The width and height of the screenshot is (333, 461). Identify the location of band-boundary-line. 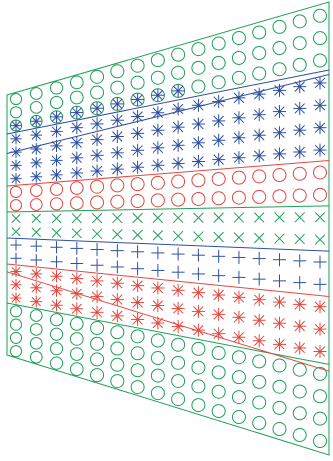
(168, 333).